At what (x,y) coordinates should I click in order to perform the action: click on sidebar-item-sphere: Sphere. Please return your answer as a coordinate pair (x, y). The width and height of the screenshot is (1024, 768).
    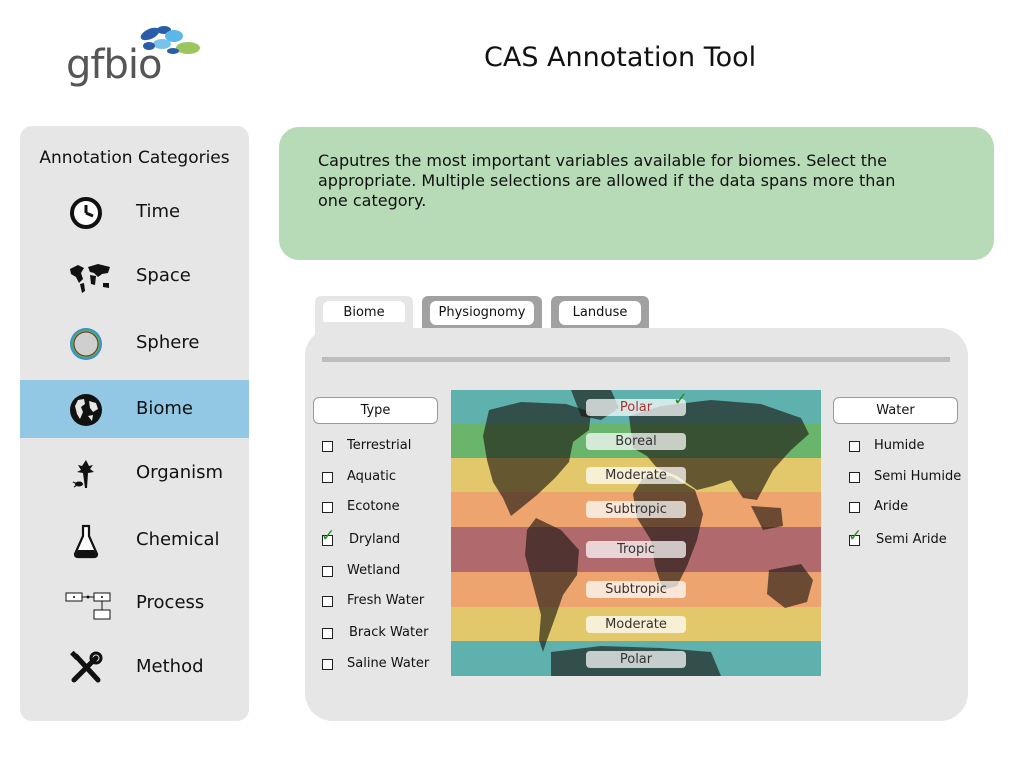
    Looking at the image, I should click on (134, 343).